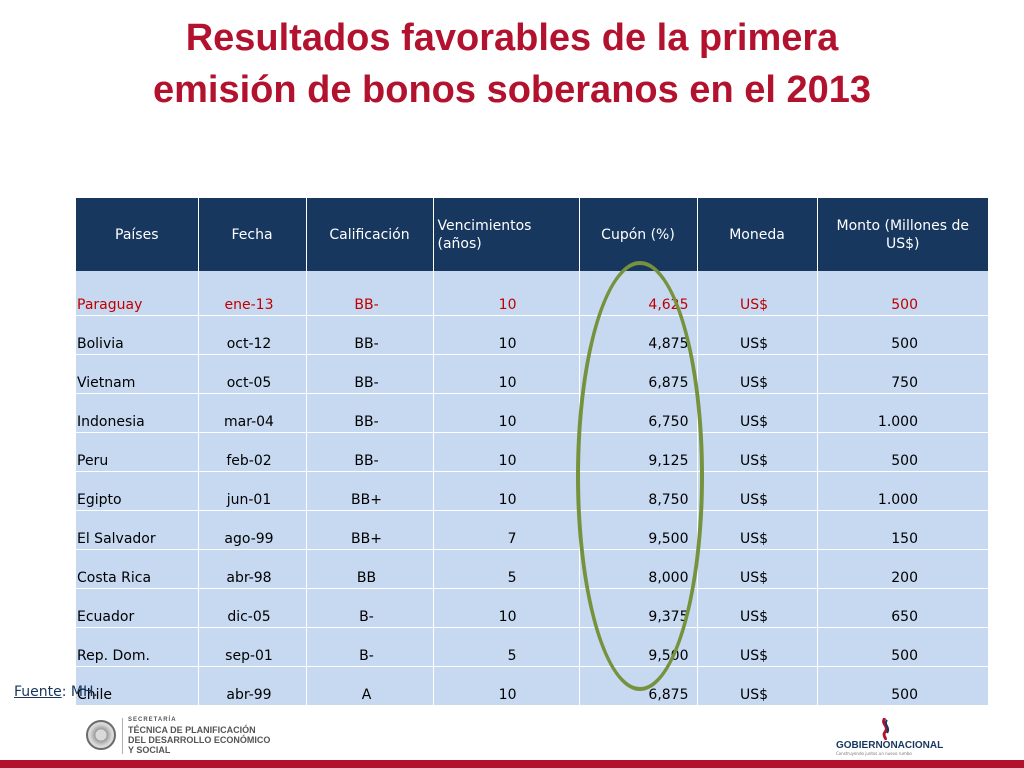 The width and height of the screenshot is (1024, 768). What do you see at coordinates (638, 413) in the screenshot?
I see `cell-cupon: 6,750` at bounding box center [638, 413].